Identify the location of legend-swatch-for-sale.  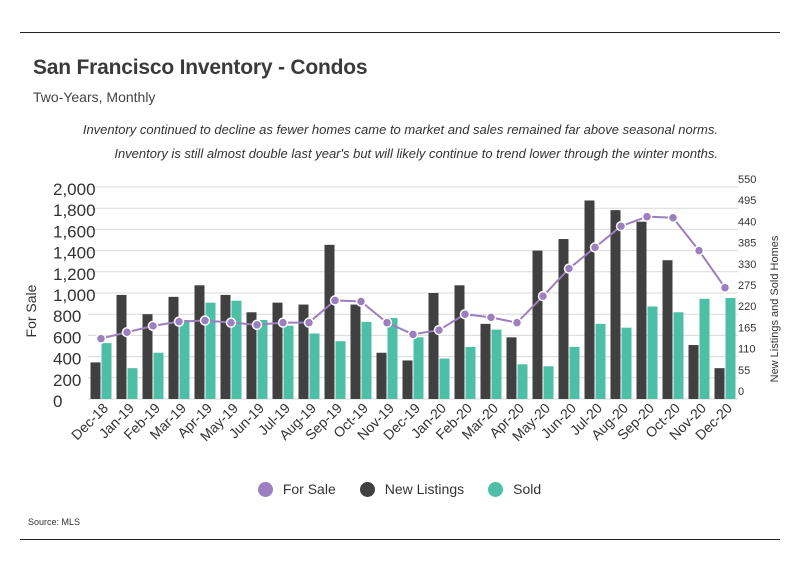
(265, 489).